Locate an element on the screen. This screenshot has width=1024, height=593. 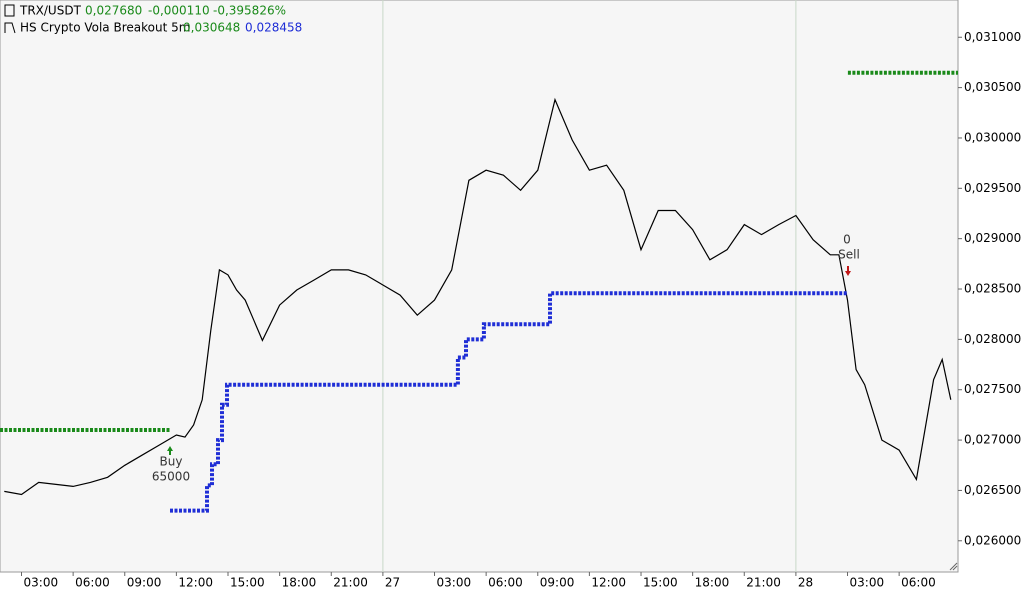
y-tick-label: 0,027000 is located at coordinates (992, 440).